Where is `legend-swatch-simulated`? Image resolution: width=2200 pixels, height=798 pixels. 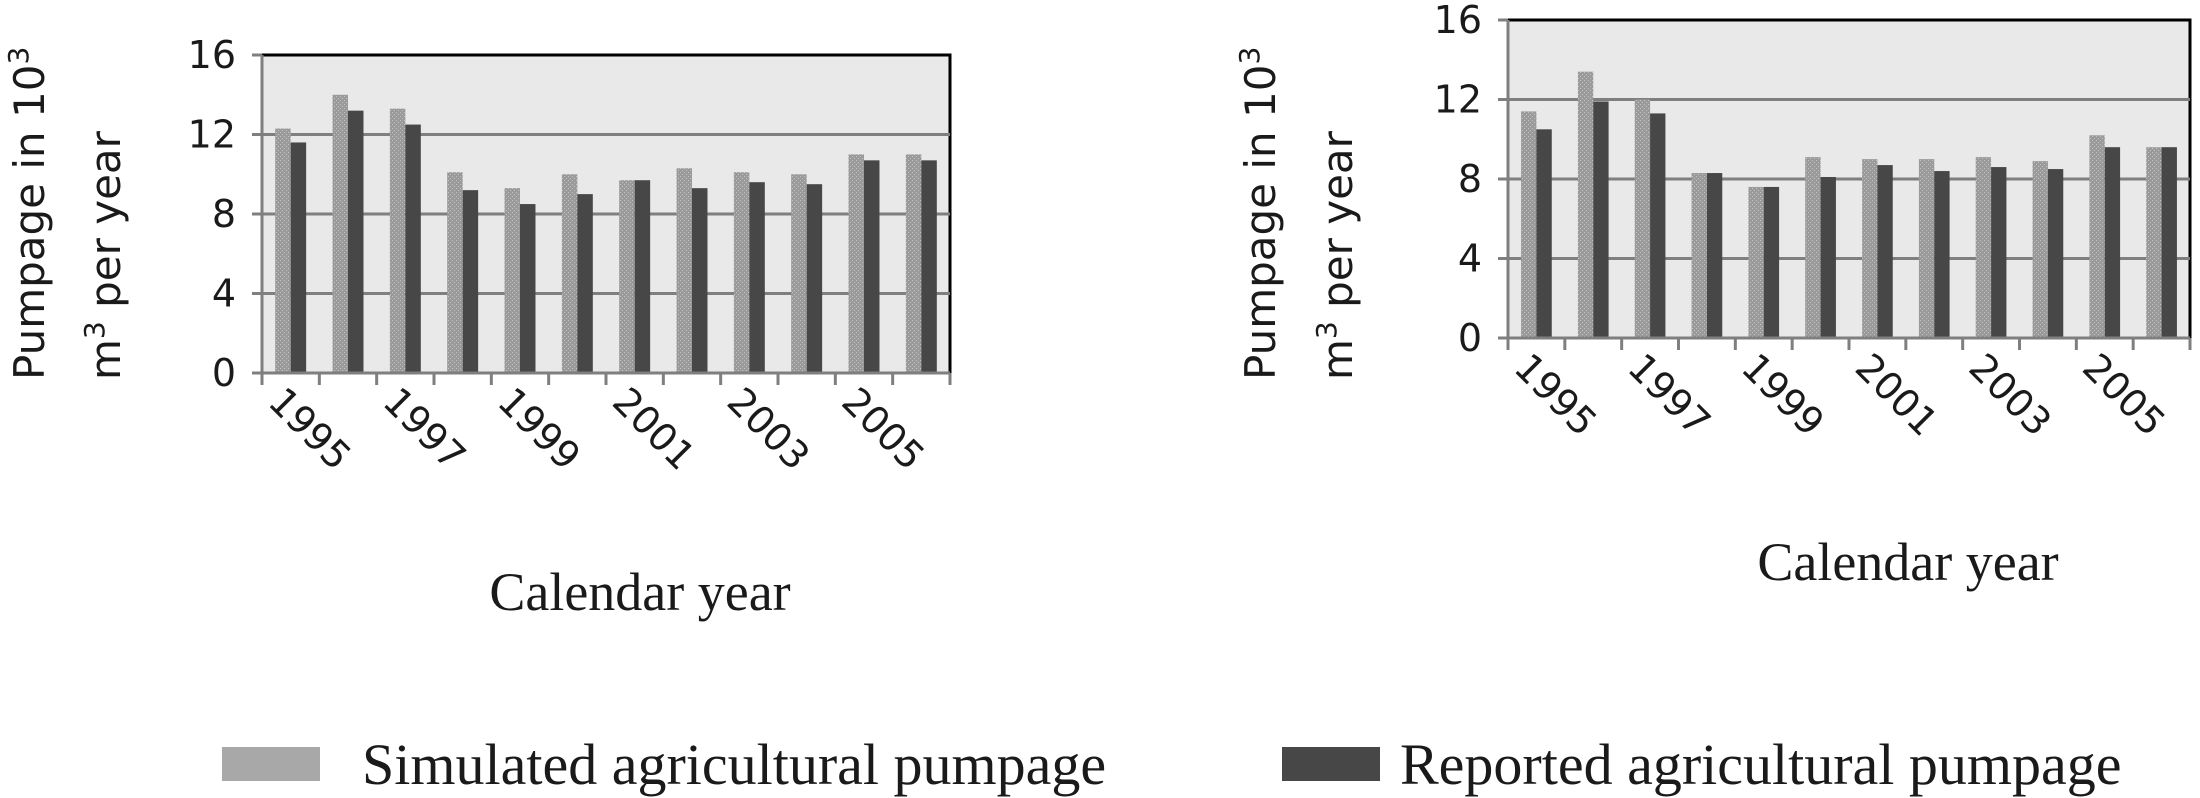
legend-swatch-simulated is located at coordinates (271, 764).